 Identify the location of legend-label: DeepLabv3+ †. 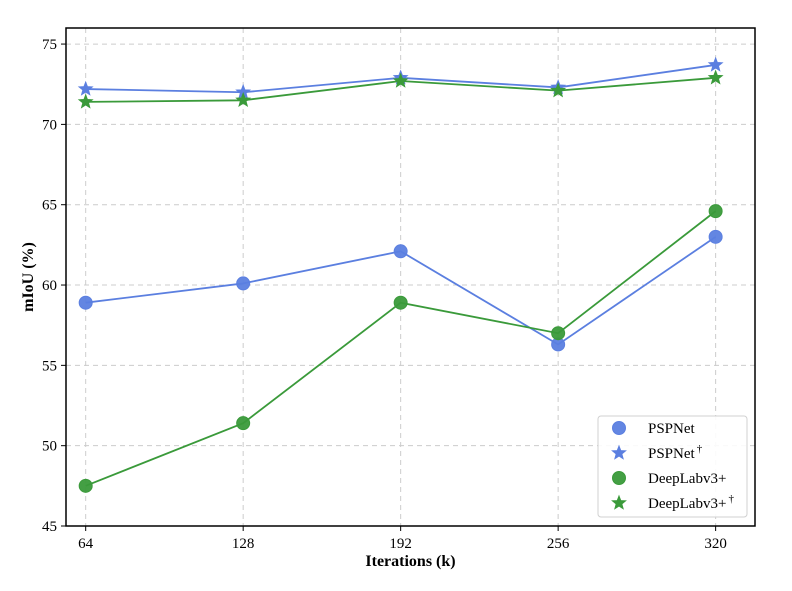
(691, 502).